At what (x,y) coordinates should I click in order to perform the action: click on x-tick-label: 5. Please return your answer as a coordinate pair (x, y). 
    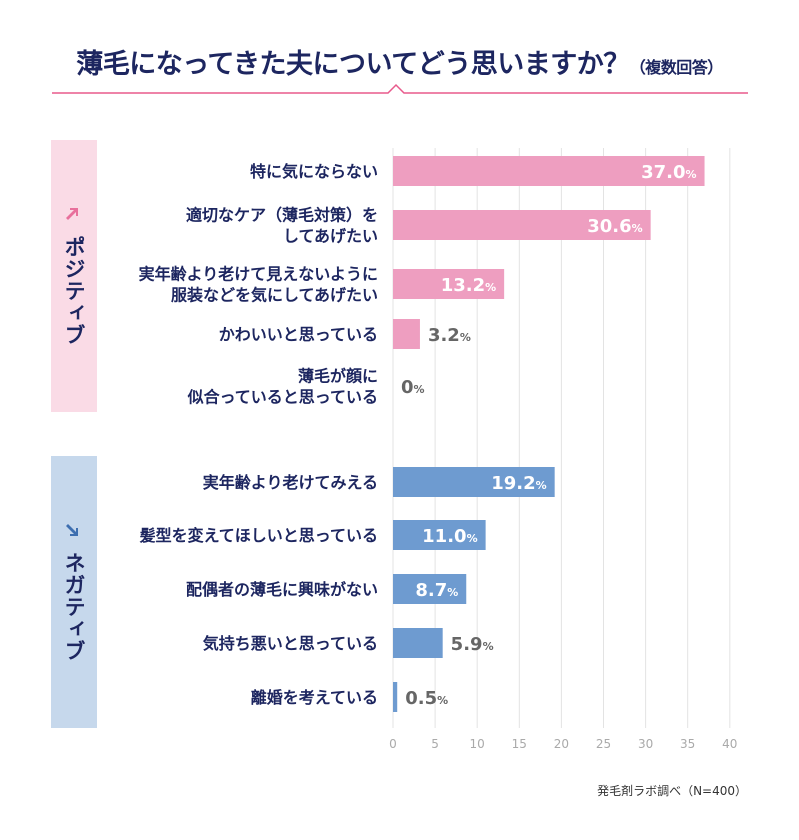
    Looking at the image, I should click on (435, 744).